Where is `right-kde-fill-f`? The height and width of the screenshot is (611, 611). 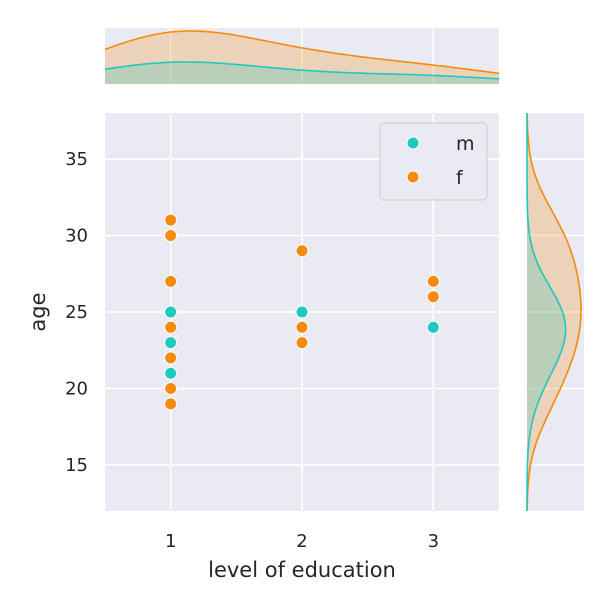
right-kde-fill-f is located at coordinates (554, 312).